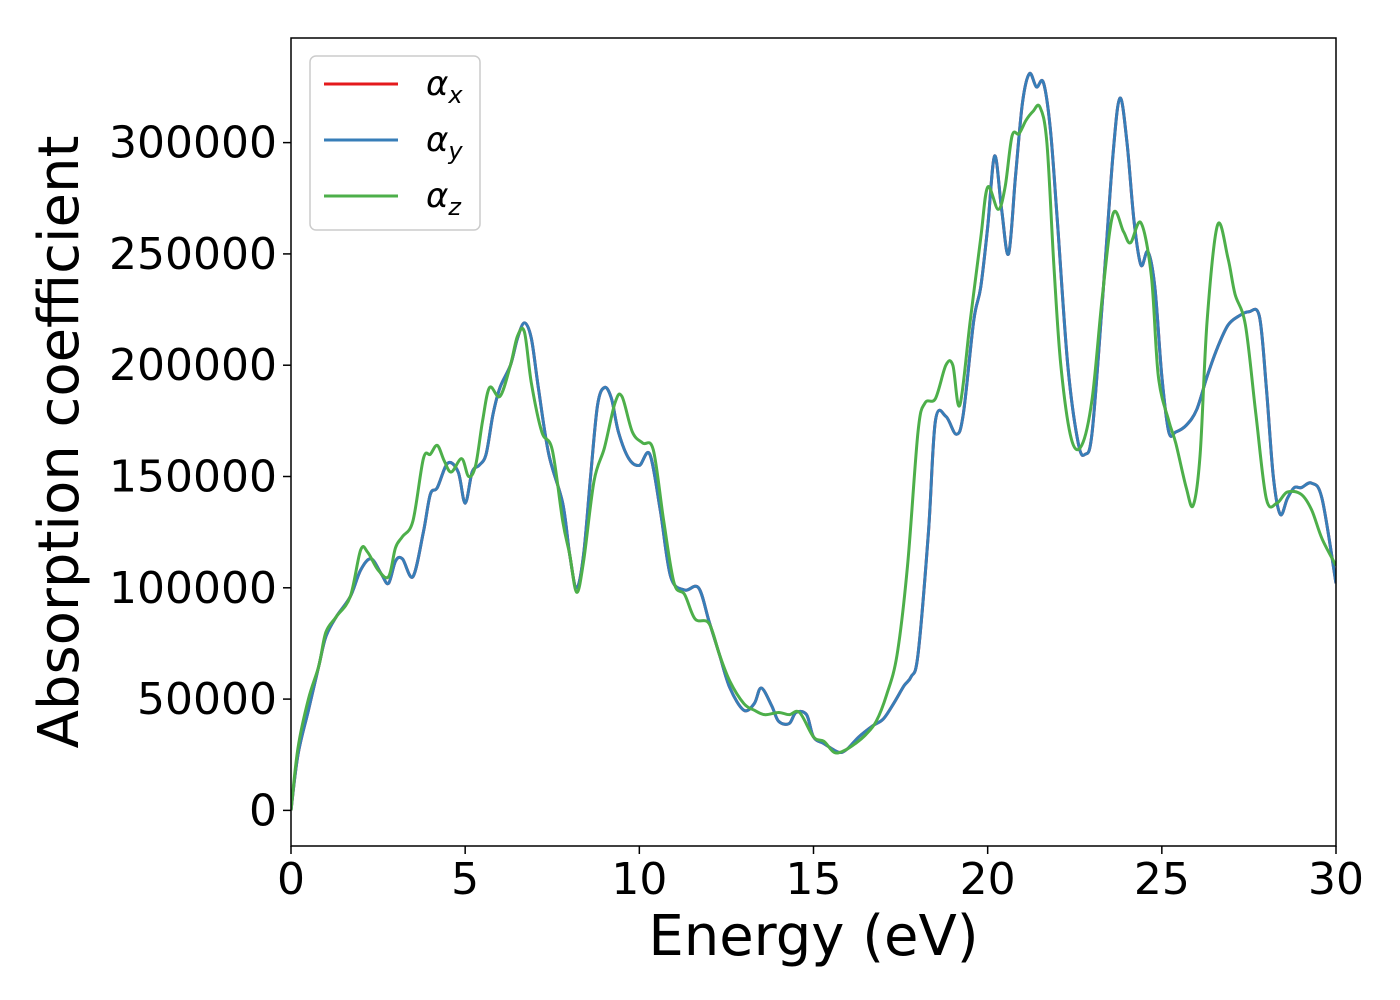 This screenshot has height=1000, width=1400. Describe the element at coordinates (444, 198) in the screenshot. I see `legend-label-z: αz` at that location.